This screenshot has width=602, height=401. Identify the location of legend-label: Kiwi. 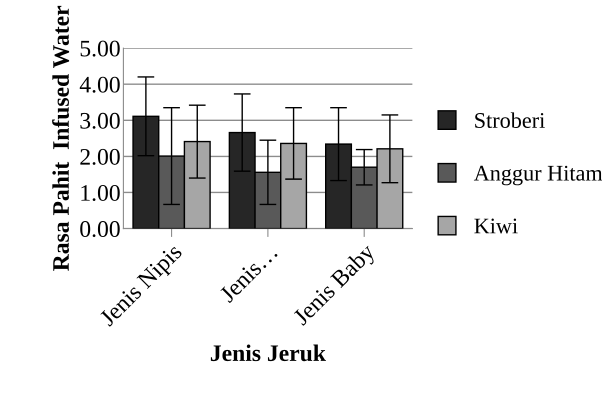
(496, 226).